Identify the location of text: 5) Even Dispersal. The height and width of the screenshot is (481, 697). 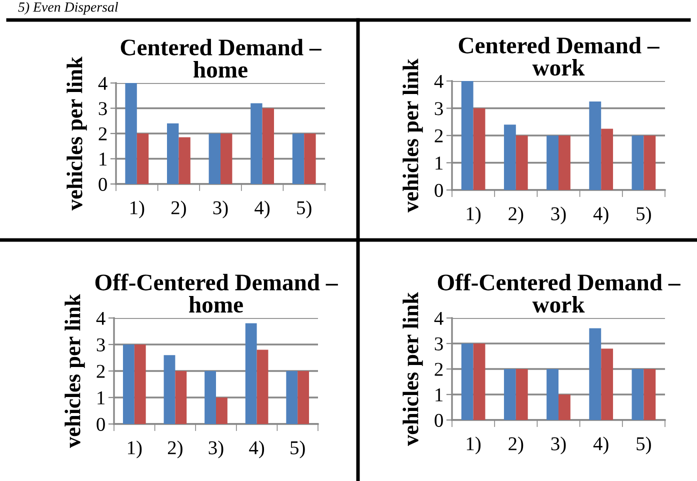
(68, 8).